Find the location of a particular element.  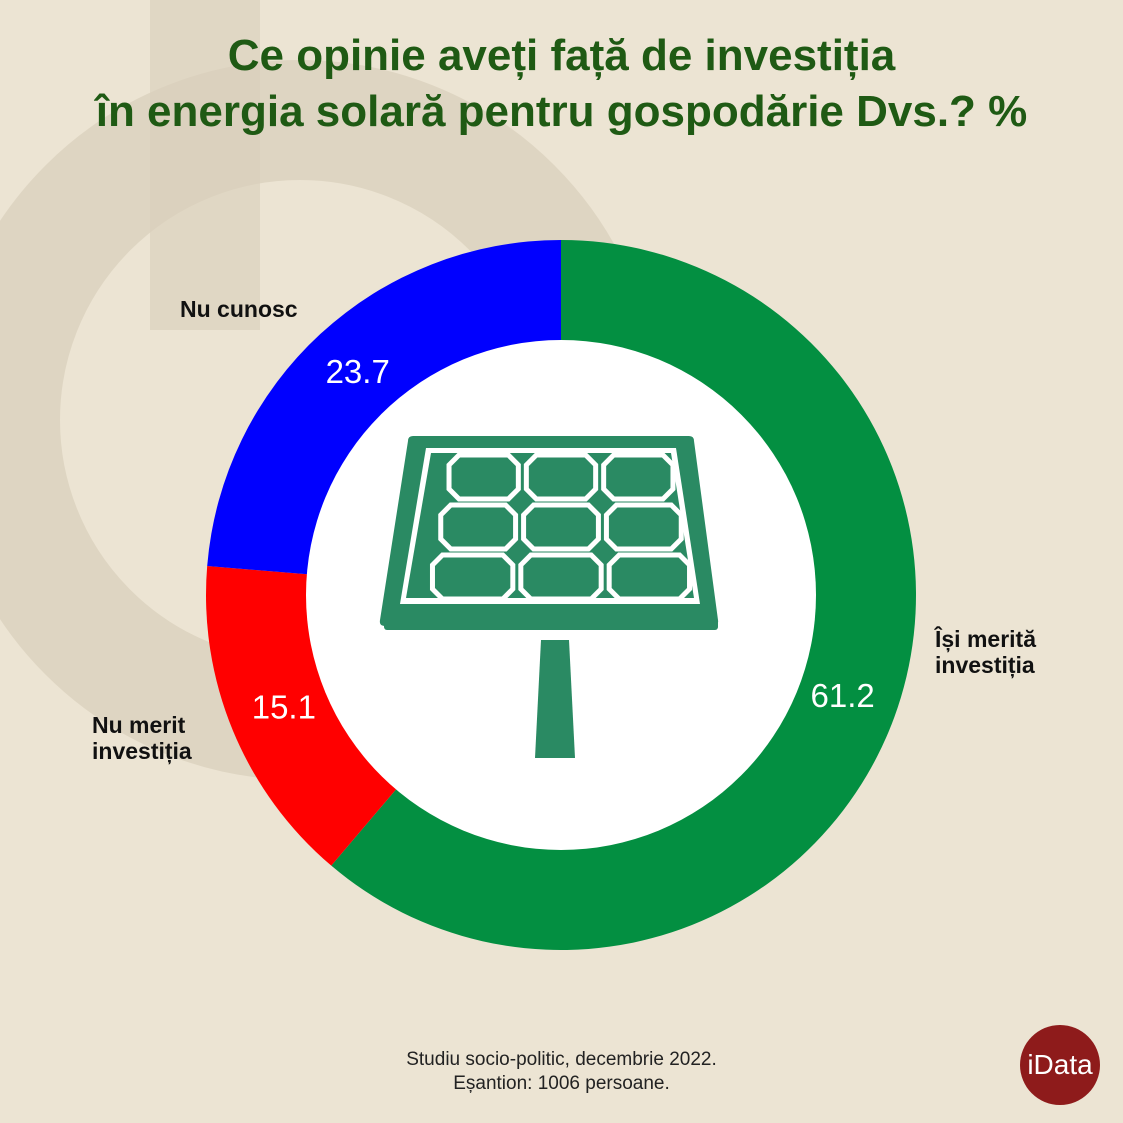

footer-study-line: Studiu socio-politic, decembrie 2022. is located at coordinates (561, 1059).